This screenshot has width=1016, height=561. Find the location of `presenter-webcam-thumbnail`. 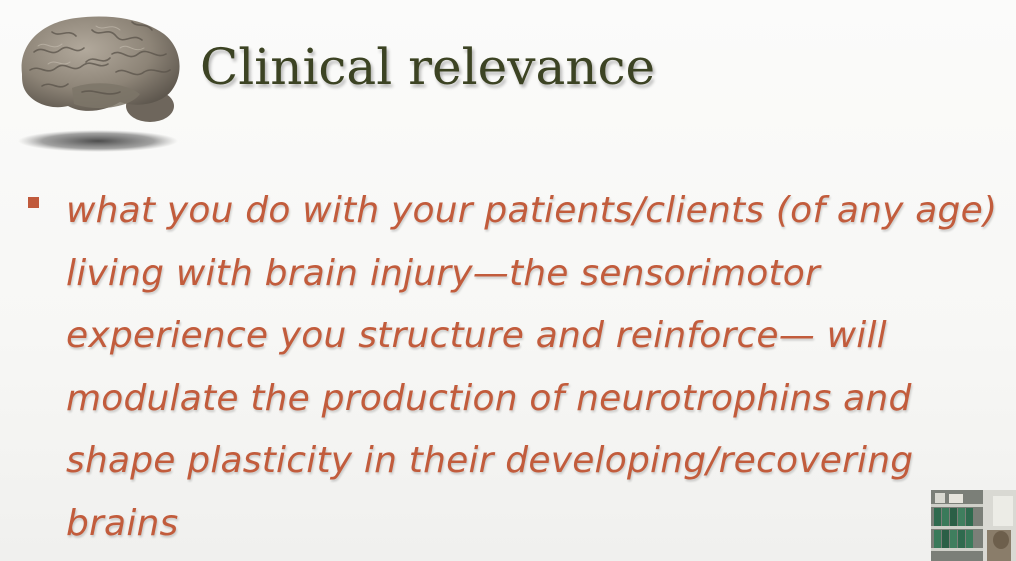

presenter-webcam-thumbnail is located at coordinates (973, 525).